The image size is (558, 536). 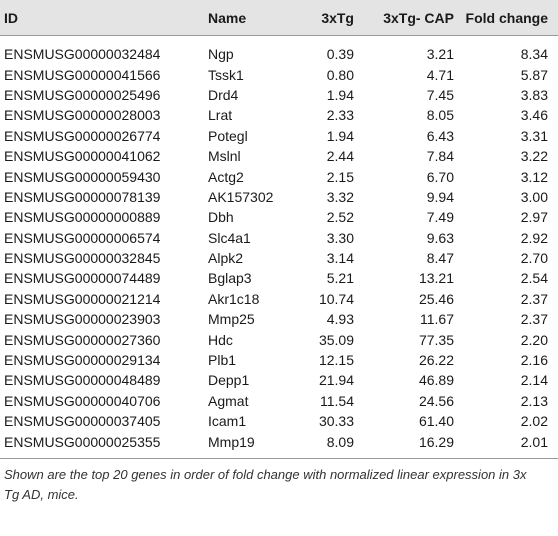 What do you see at coordinates (340, 156) in the screenshot?
I see `cell-3xtg: 2.44` at bounding box center [340, 156].